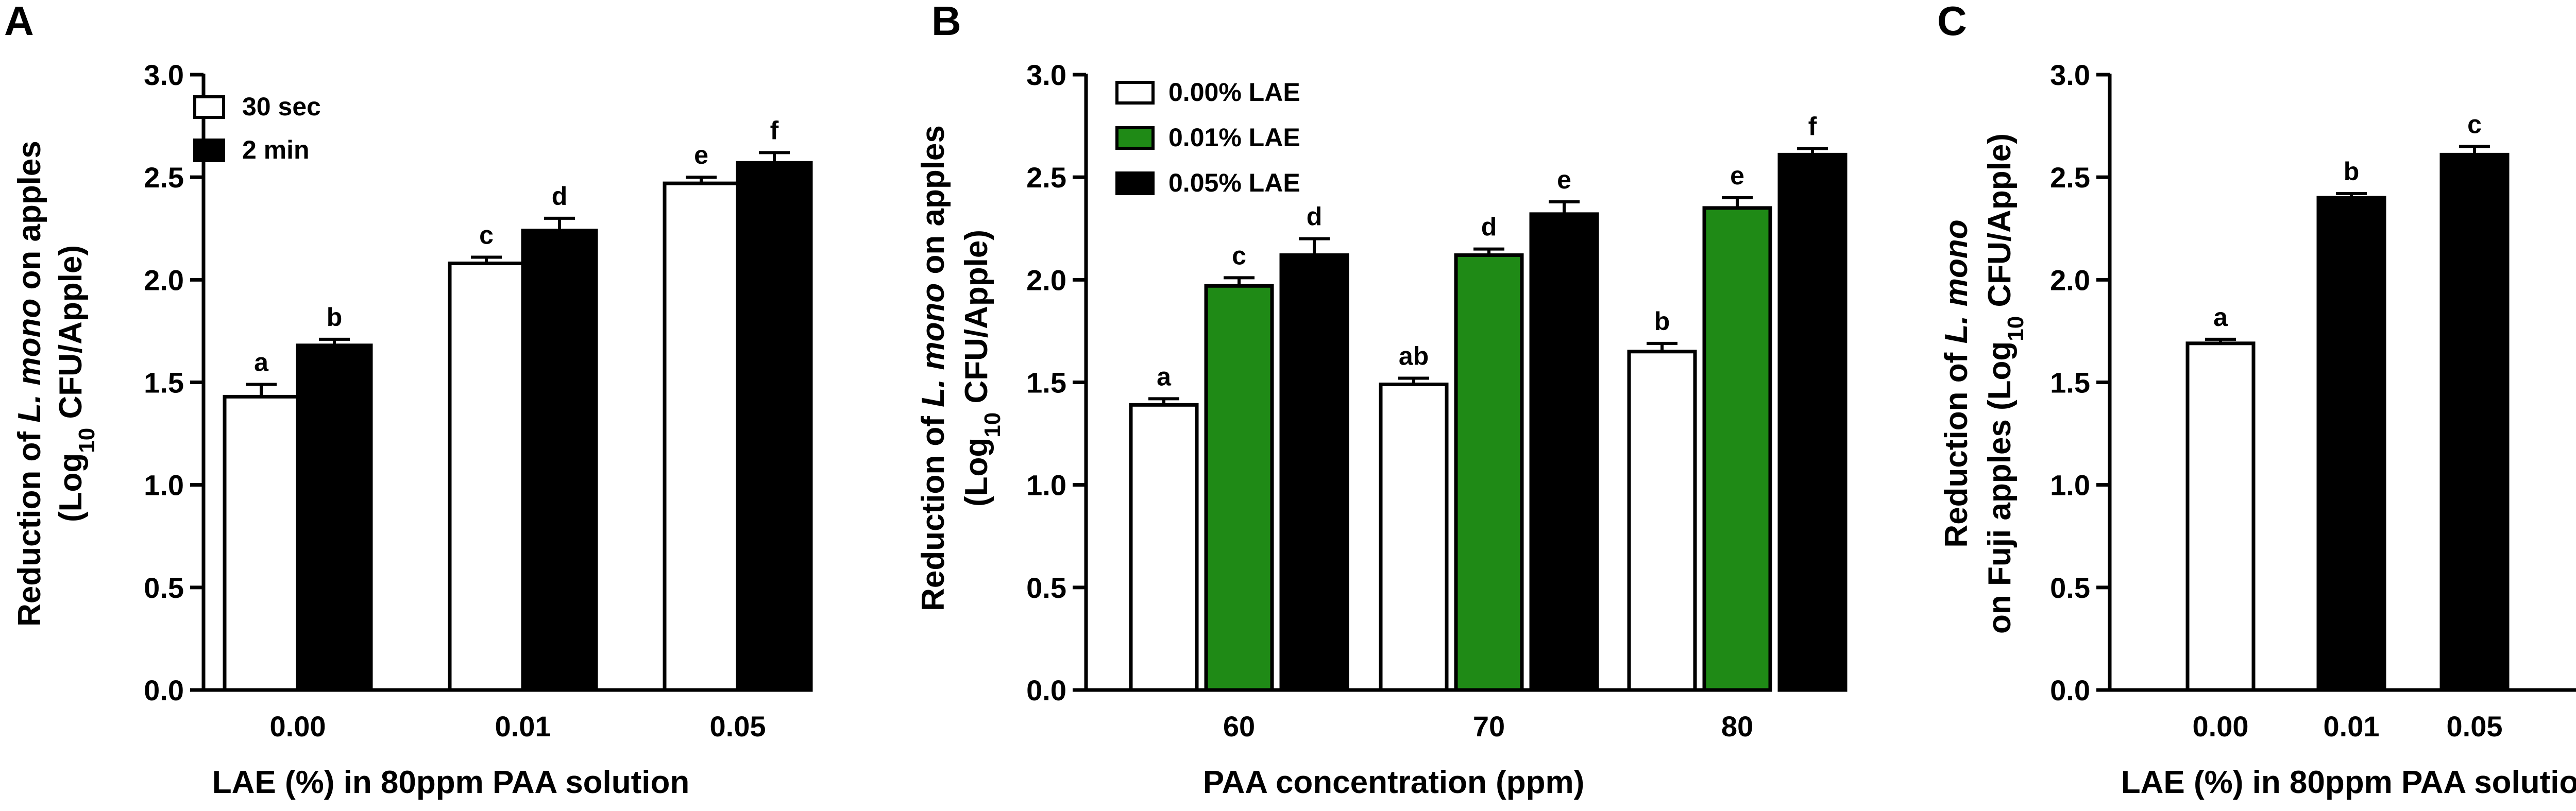 This screenshot has width=2576, height=811. I want to click on bar-series-0.01, so click(2351, 444).